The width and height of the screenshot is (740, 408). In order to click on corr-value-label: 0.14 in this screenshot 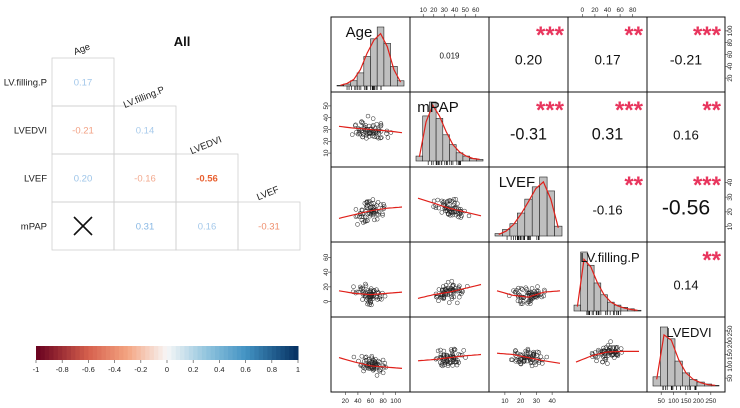, I will do `click(145, 131)`.